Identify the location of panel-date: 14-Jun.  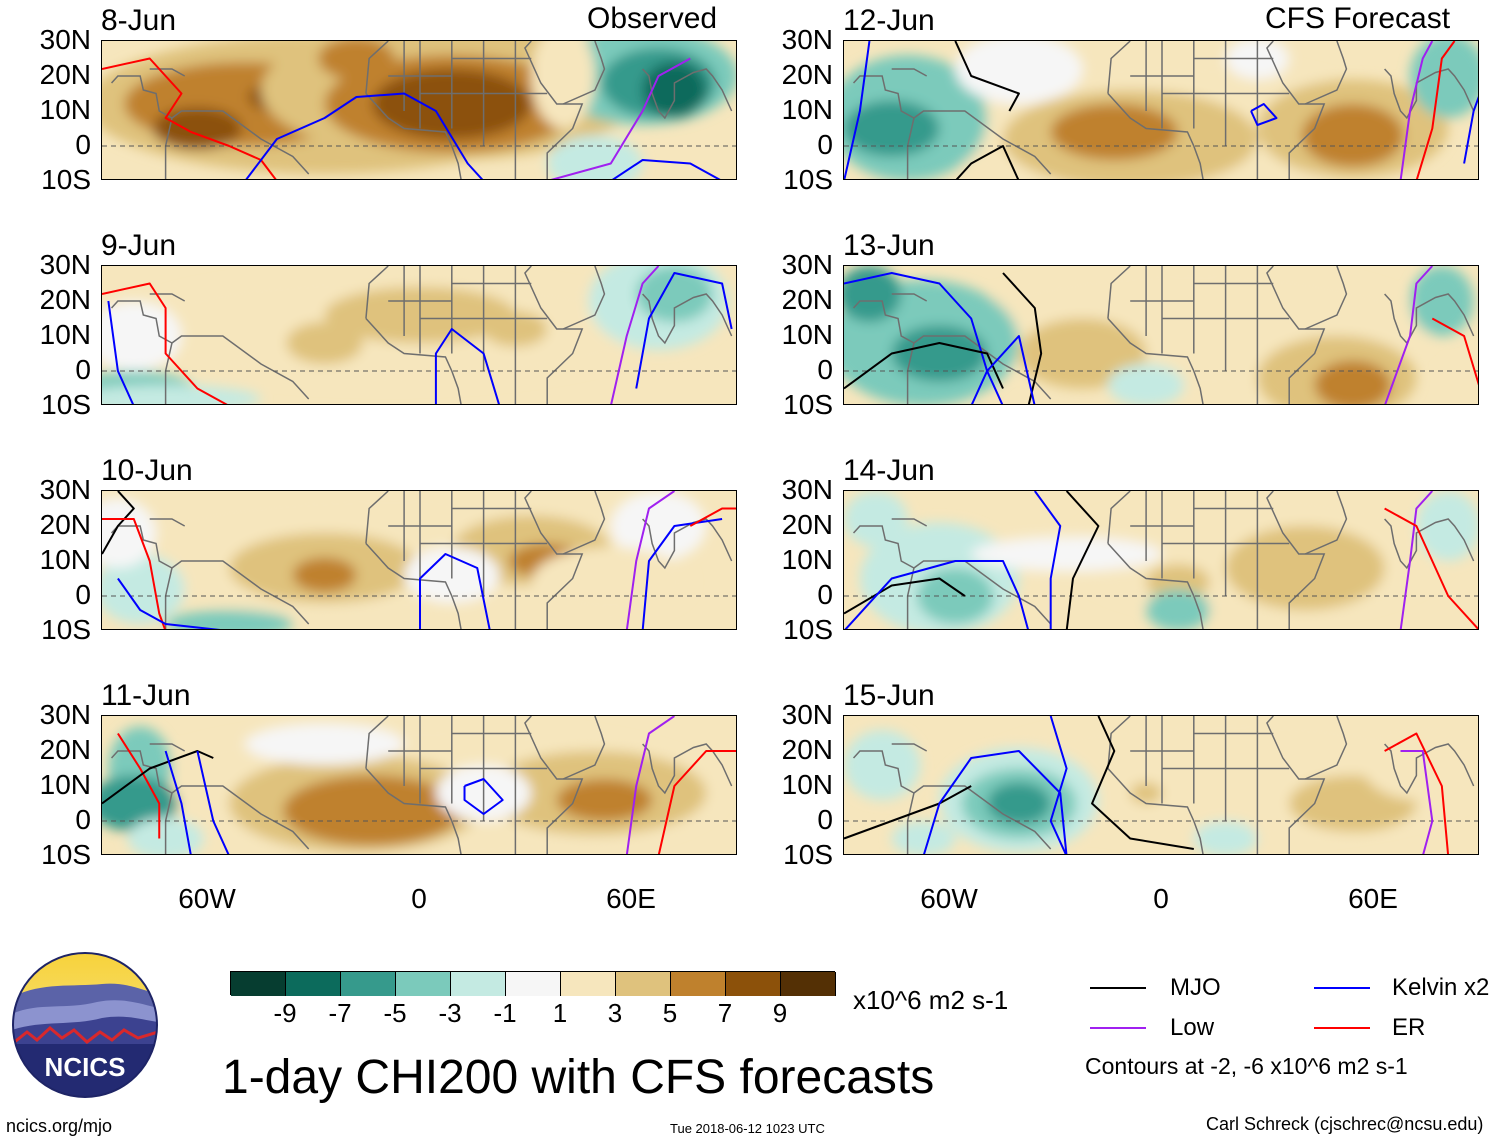
(889, 470).